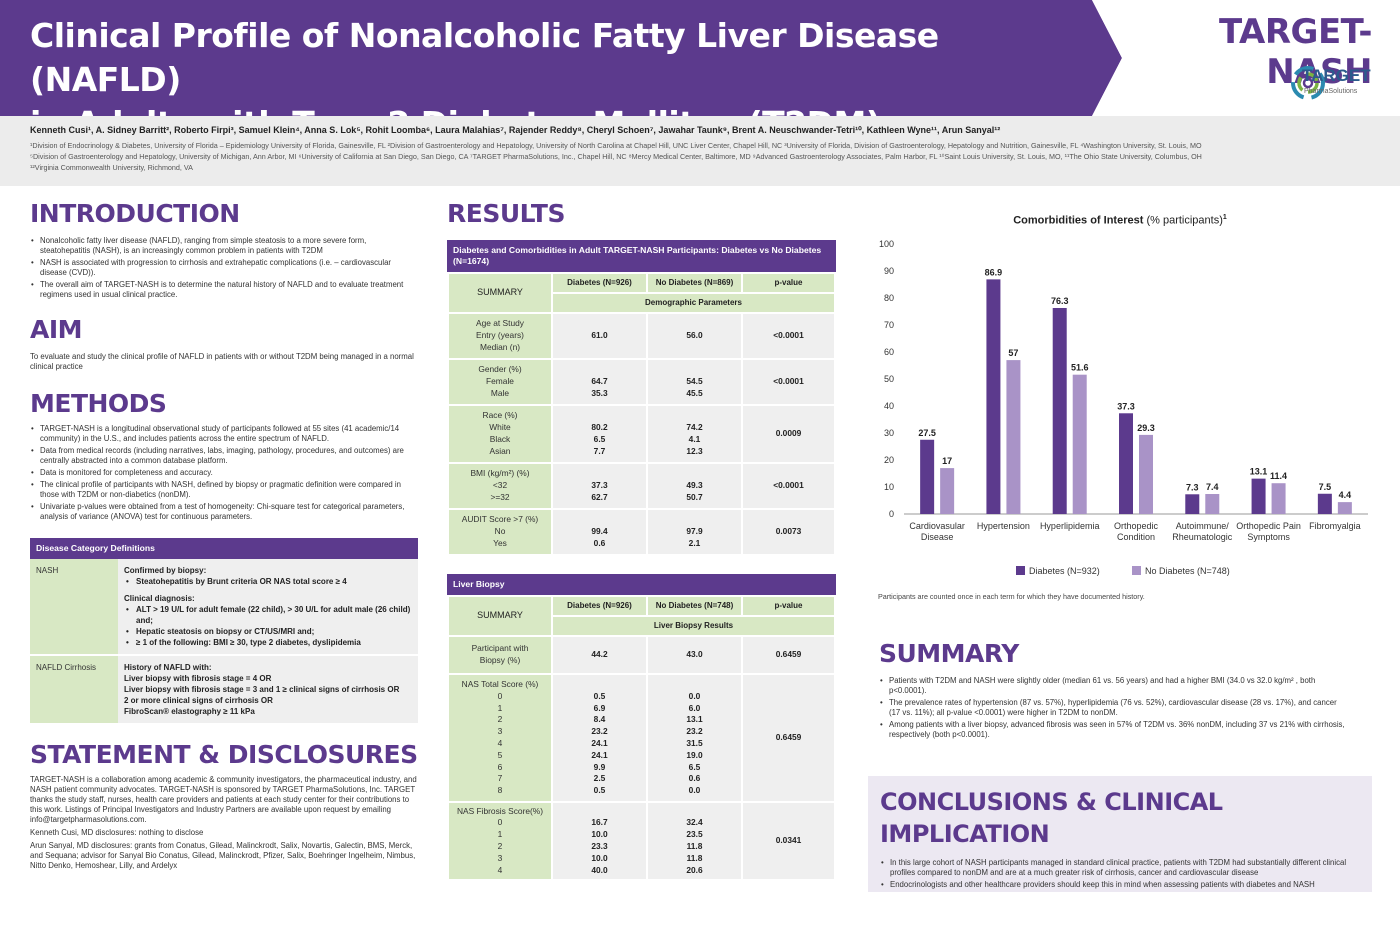  What do you see at coordinates (889, 271) in the screenshot?
I see `y-tick-label: 90` at bounding box center [889, 271].